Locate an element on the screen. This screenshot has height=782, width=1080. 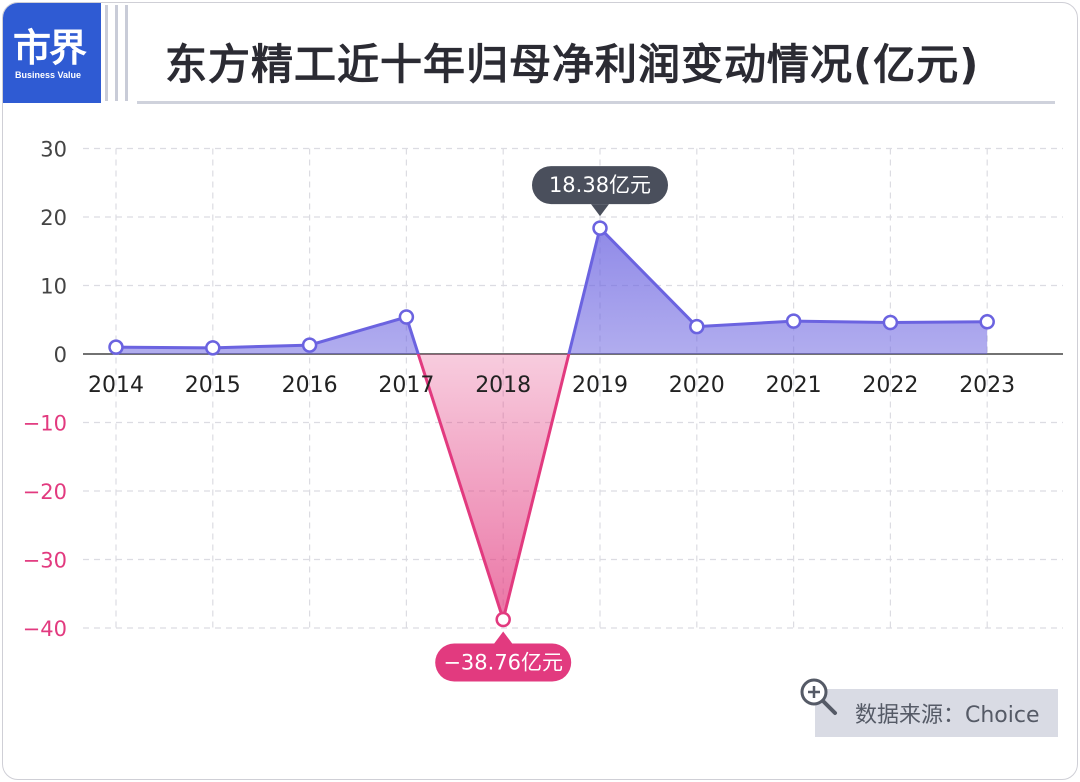
callout-label: −38.76亿元 is located at coordinates (503, 663).